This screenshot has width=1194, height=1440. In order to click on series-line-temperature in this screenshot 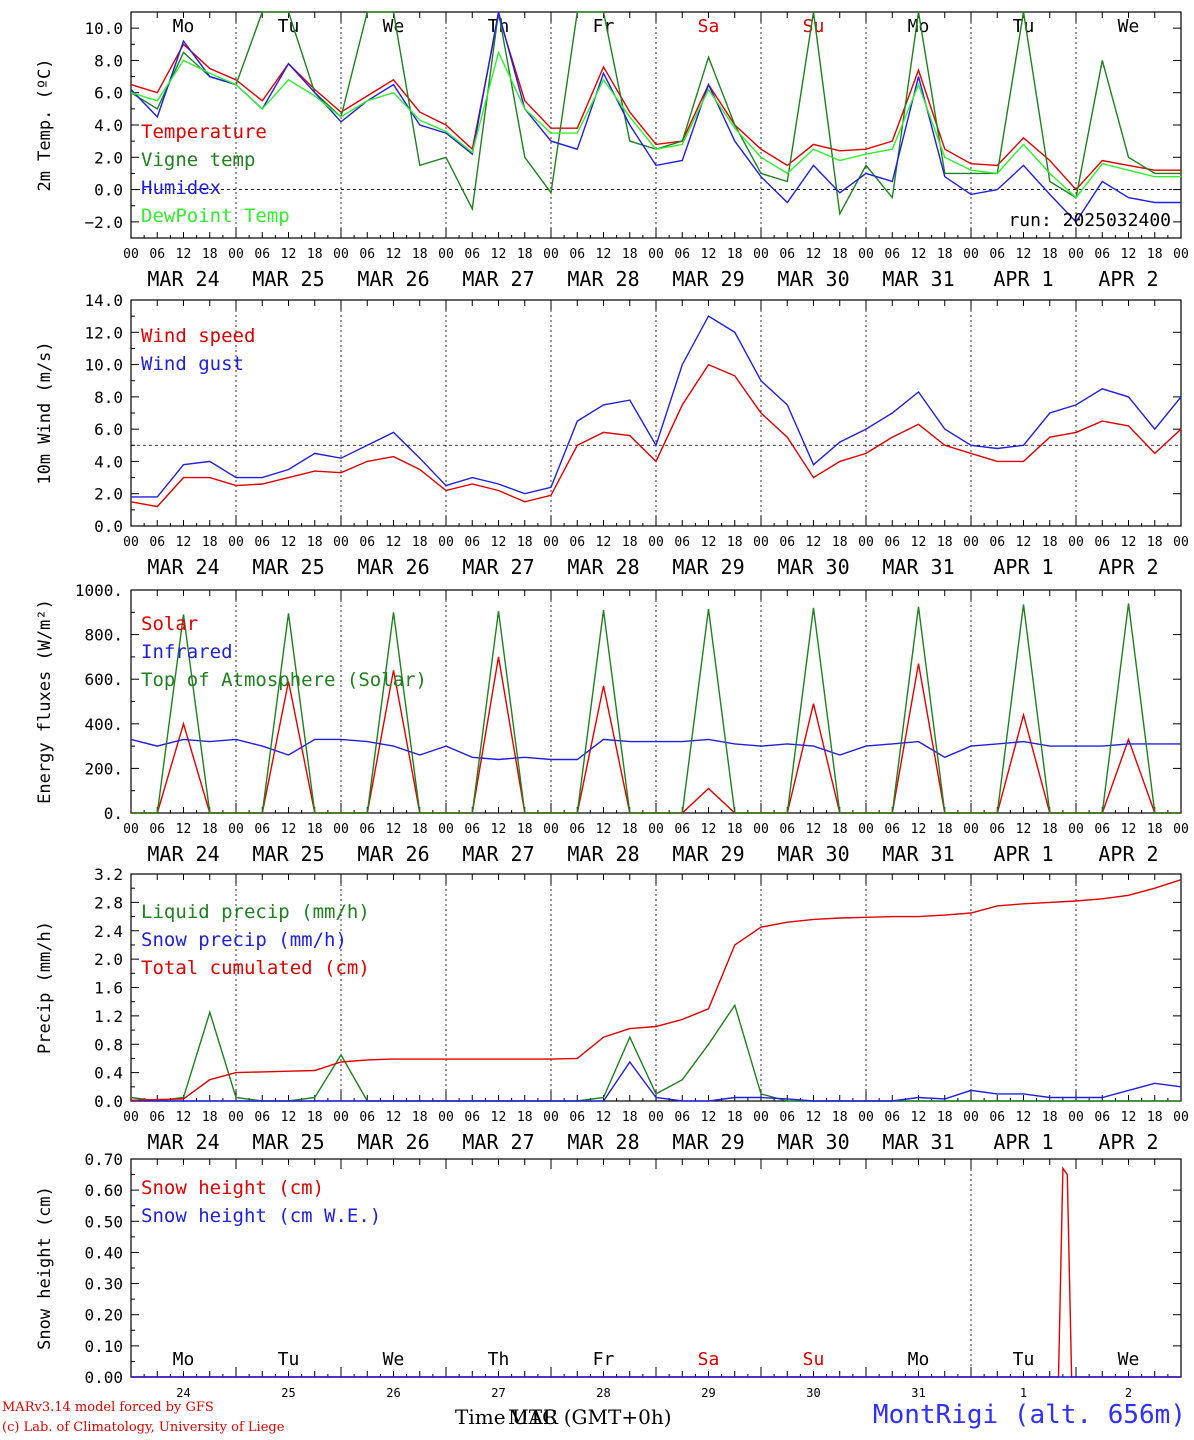, I will do `click(655, 102)`.